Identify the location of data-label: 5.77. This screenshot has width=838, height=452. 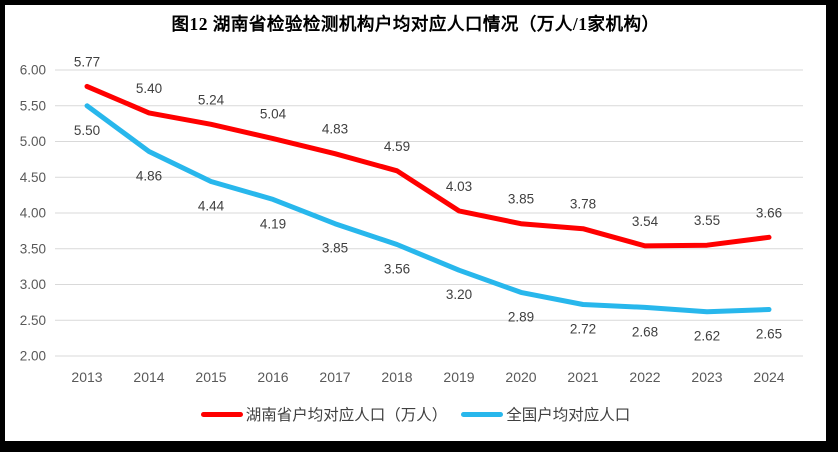
(87, 61).